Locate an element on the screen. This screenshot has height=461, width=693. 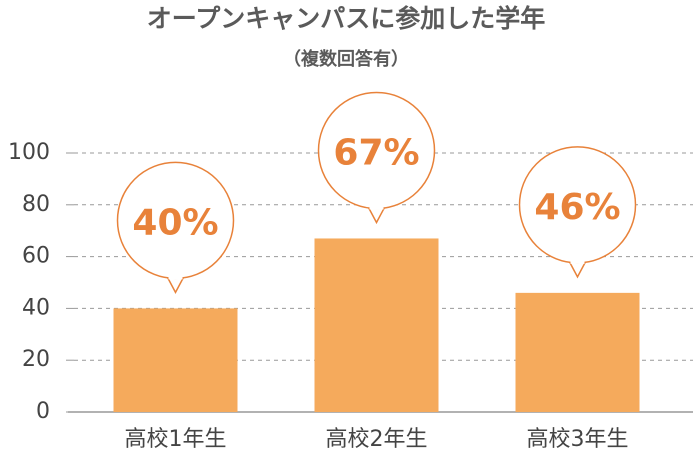
chart-title: オープンキャンパスに参加した学年 is located at coordinates (346, 18).